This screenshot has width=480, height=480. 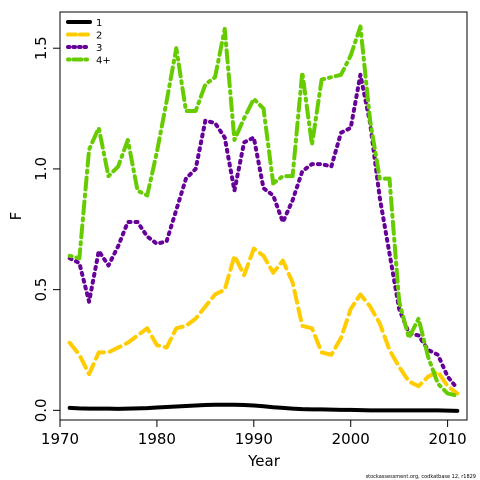 I want to click on x-tick-label: 2000, so click(x=351, y=439).